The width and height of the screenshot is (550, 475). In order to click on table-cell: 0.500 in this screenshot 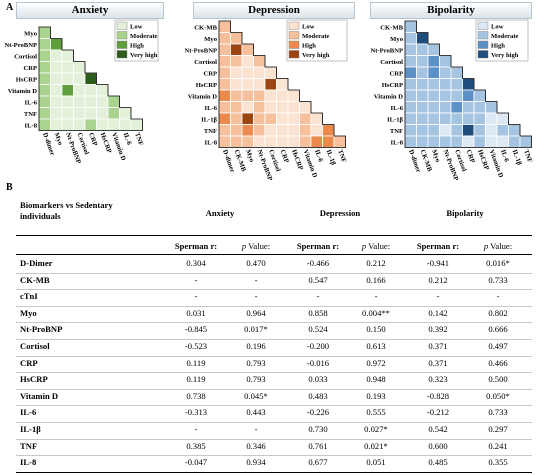, I will do `click(498, 379)`.